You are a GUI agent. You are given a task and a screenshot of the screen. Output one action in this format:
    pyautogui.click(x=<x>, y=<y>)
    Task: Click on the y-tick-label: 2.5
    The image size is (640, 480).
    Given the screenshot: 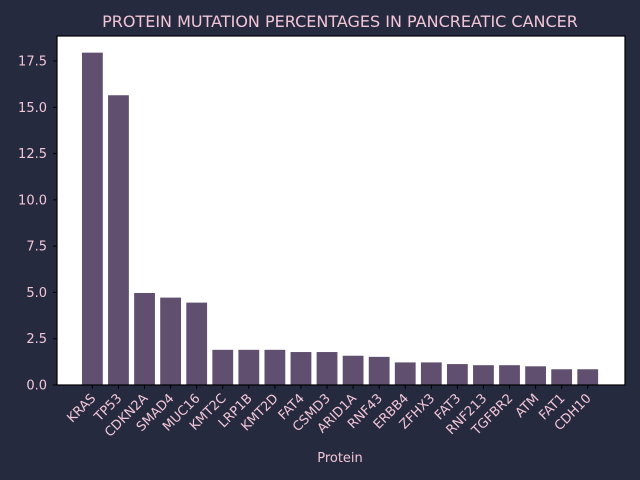 What is the action you would take?
    pyautogui.click(x=36, y=339)
    